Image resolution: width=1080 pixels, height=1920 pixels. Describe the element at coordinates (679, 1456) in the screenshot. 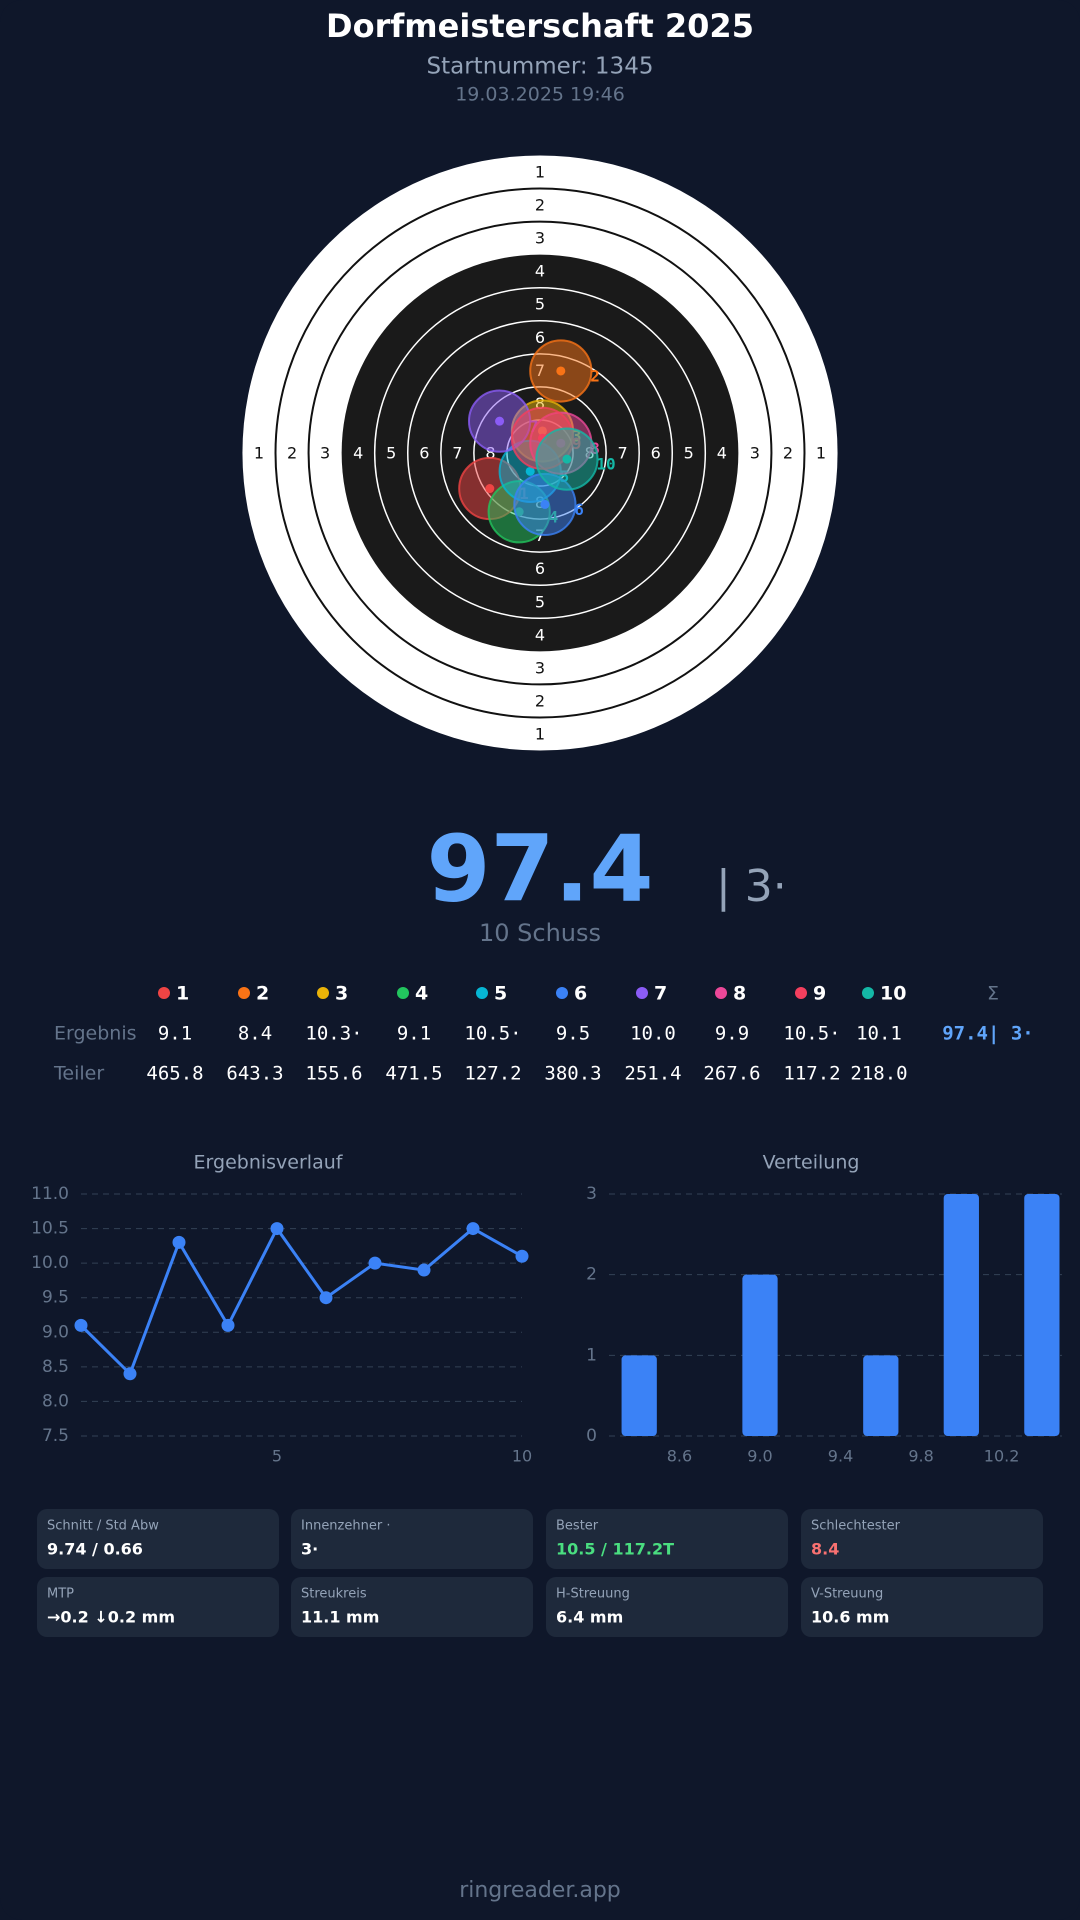

I see `x-tick-label: 8.6` at that location.